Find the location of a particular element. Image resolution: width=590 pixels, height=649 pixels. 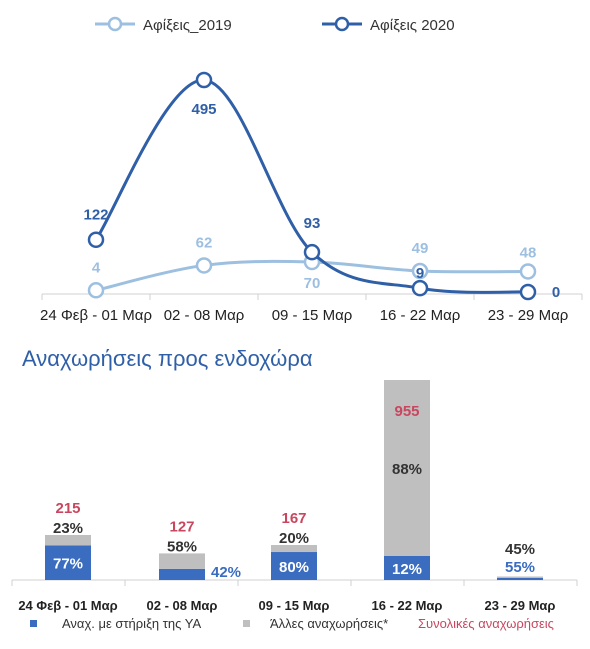

legend-item-1: Αφίξεις_2019 is located at coordinates (163, 25).